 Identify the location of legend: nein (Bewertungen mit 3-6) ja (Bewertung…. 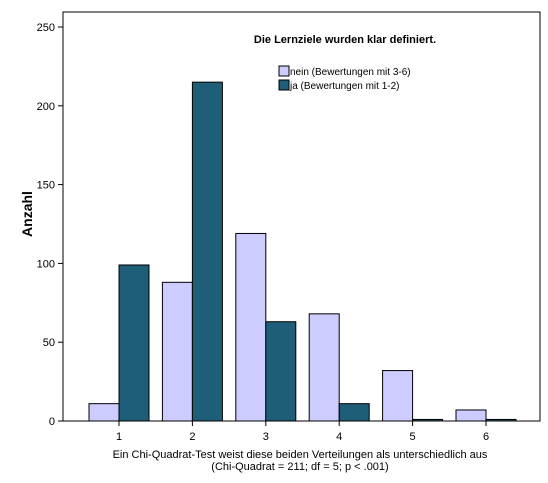
(344, 78).